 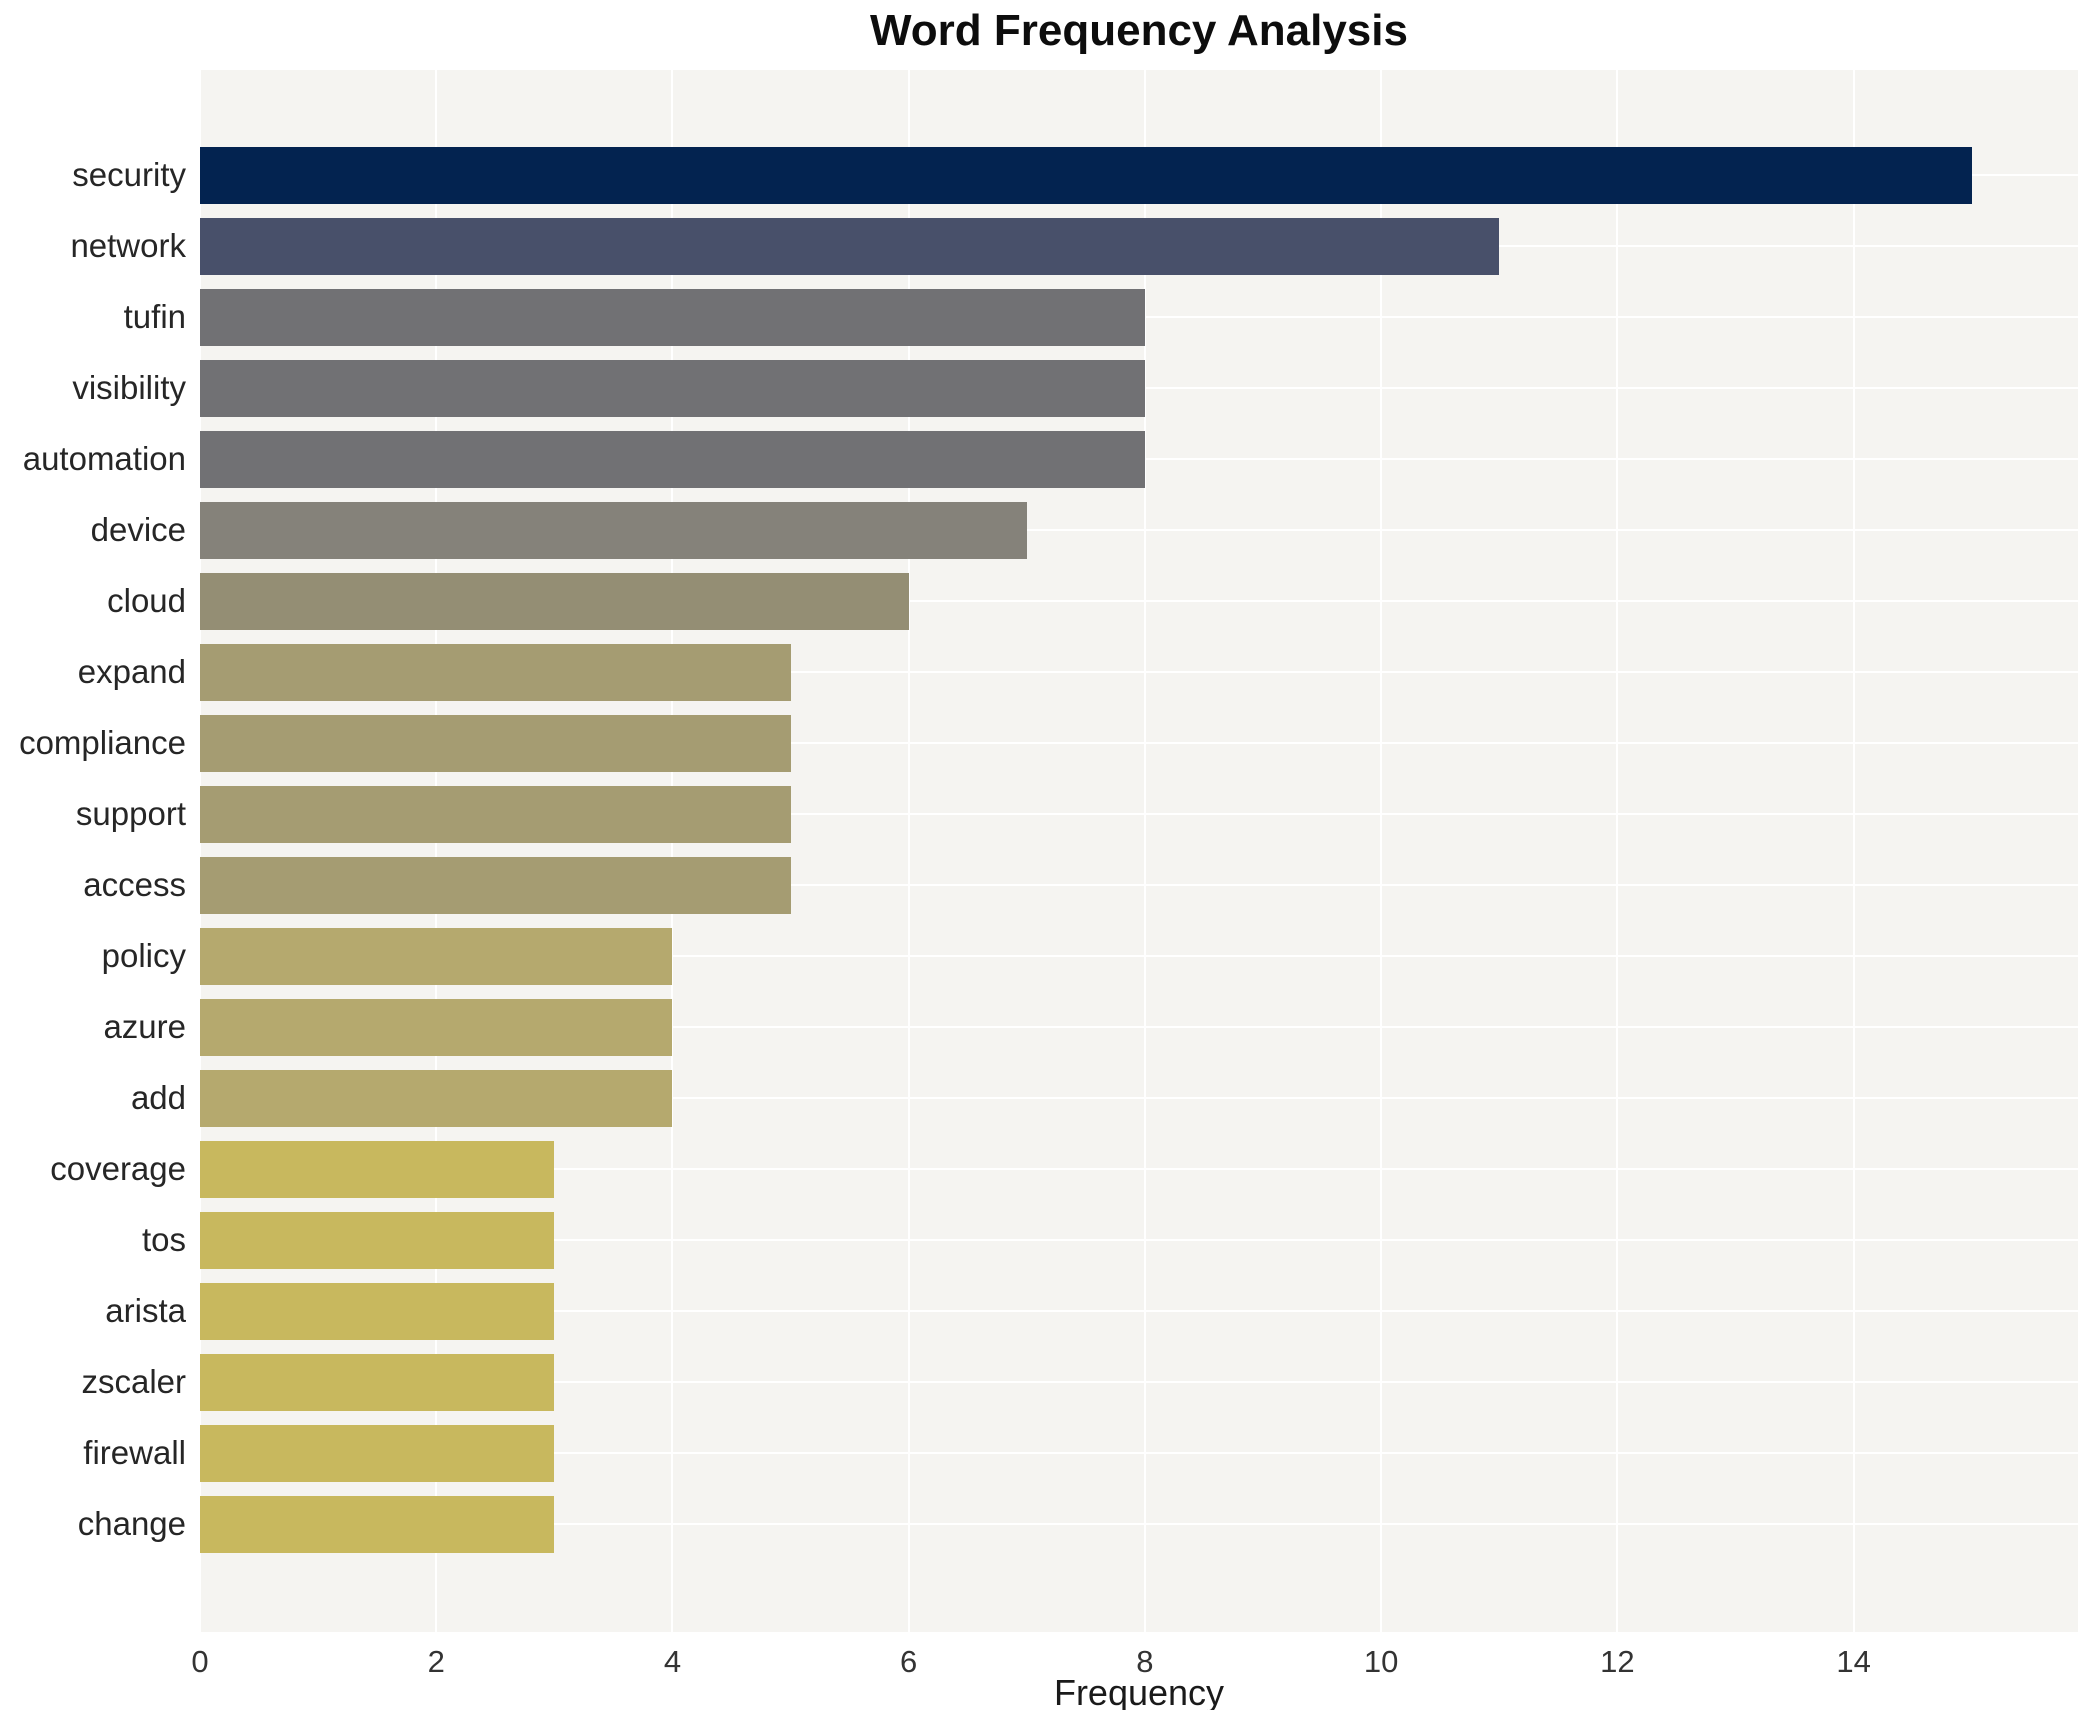 I want to click on x-tick-label-0: 0, so click(x=200, y=1661).